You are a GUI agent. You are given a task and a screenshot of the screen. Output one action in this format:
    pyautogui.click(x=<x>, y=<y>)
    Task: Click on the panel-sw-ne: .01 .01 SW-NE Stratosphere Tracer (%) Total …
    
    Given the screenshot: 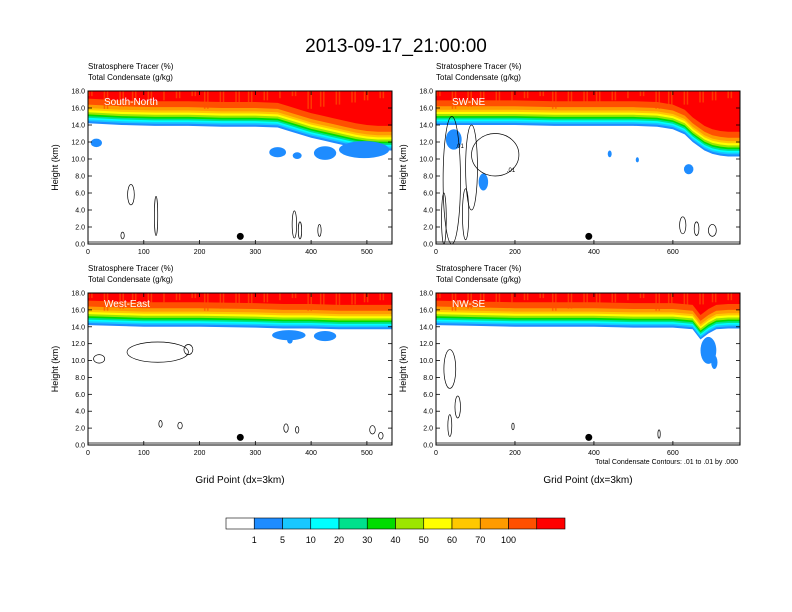 What is the action you would take?
    pyautogui.click(x=569, y=159)
    